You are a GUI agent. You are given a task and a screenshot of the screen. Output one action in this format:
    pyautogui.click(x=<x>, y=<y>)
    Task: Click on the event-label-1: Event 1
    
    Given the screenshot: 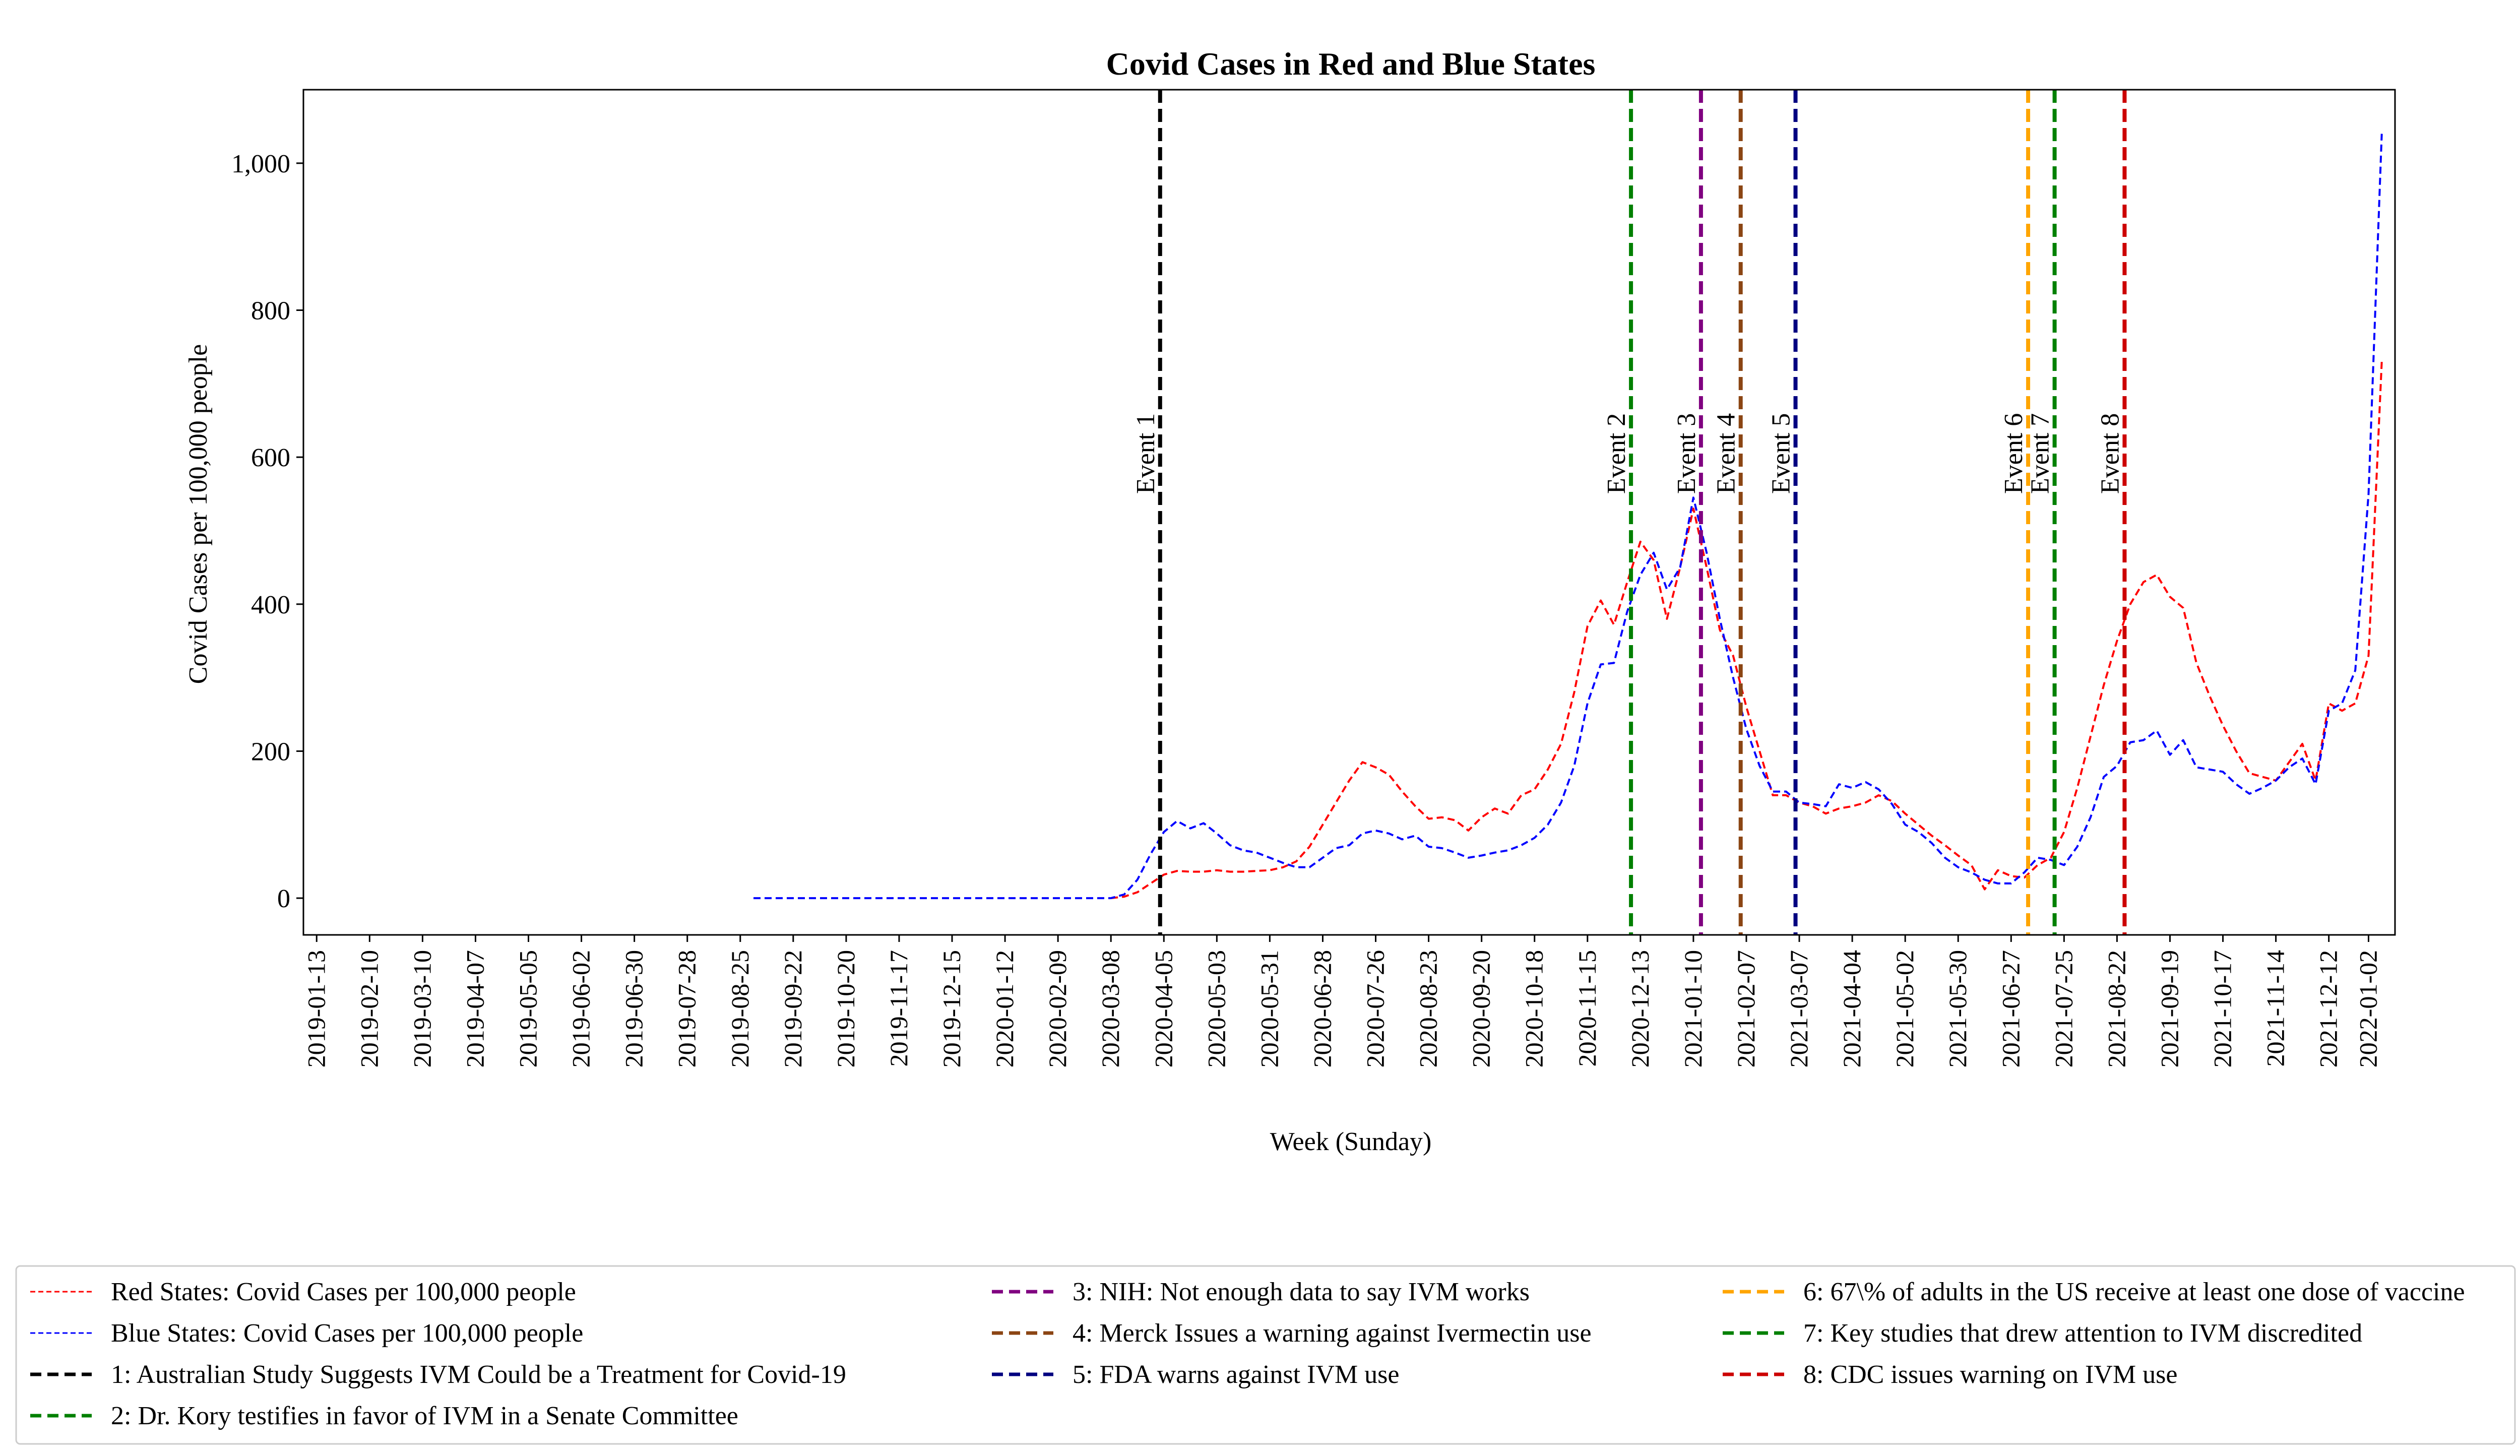 What is the action you would take?
    pyautogui.click(x=1145, y=454)
    